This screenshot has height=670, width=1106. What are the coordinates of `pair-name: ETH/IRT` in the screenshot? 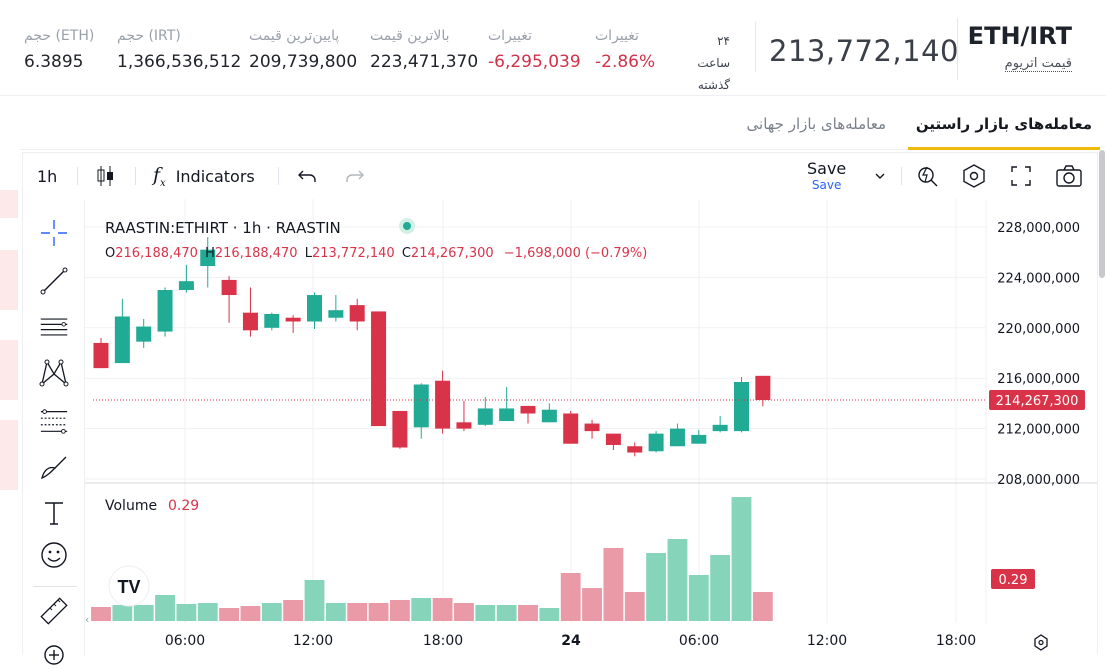 It's located at (1019, 36).